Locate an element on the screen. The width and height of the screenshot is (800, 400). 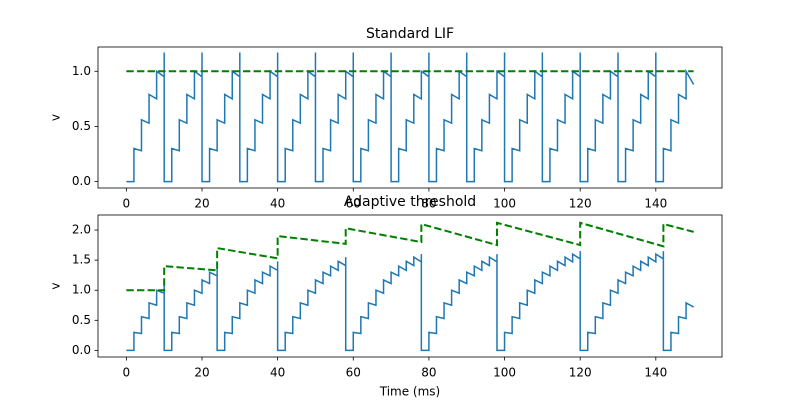
x-axis-label: Time (ms) is located at coordinates (410, 392).